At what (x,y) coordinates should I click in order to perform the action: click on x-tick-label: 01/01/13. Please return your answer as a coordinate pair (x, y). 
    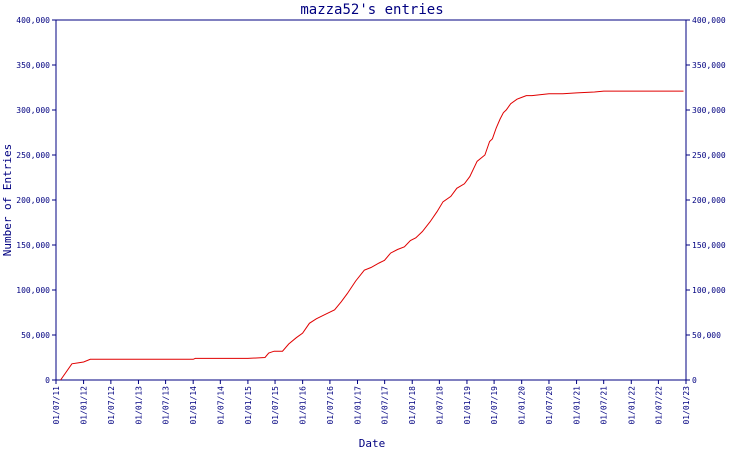
    Looking at the image, I should click on (138, 405).